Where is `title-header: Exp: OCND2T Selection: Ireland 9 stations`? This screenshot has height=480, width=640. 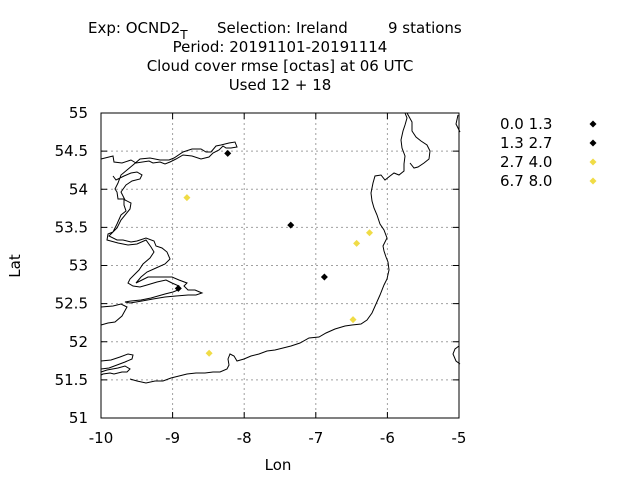
title-header: Exp: OCND2T Selection: Ireland 9 stations is located at coordinates (275, 30).